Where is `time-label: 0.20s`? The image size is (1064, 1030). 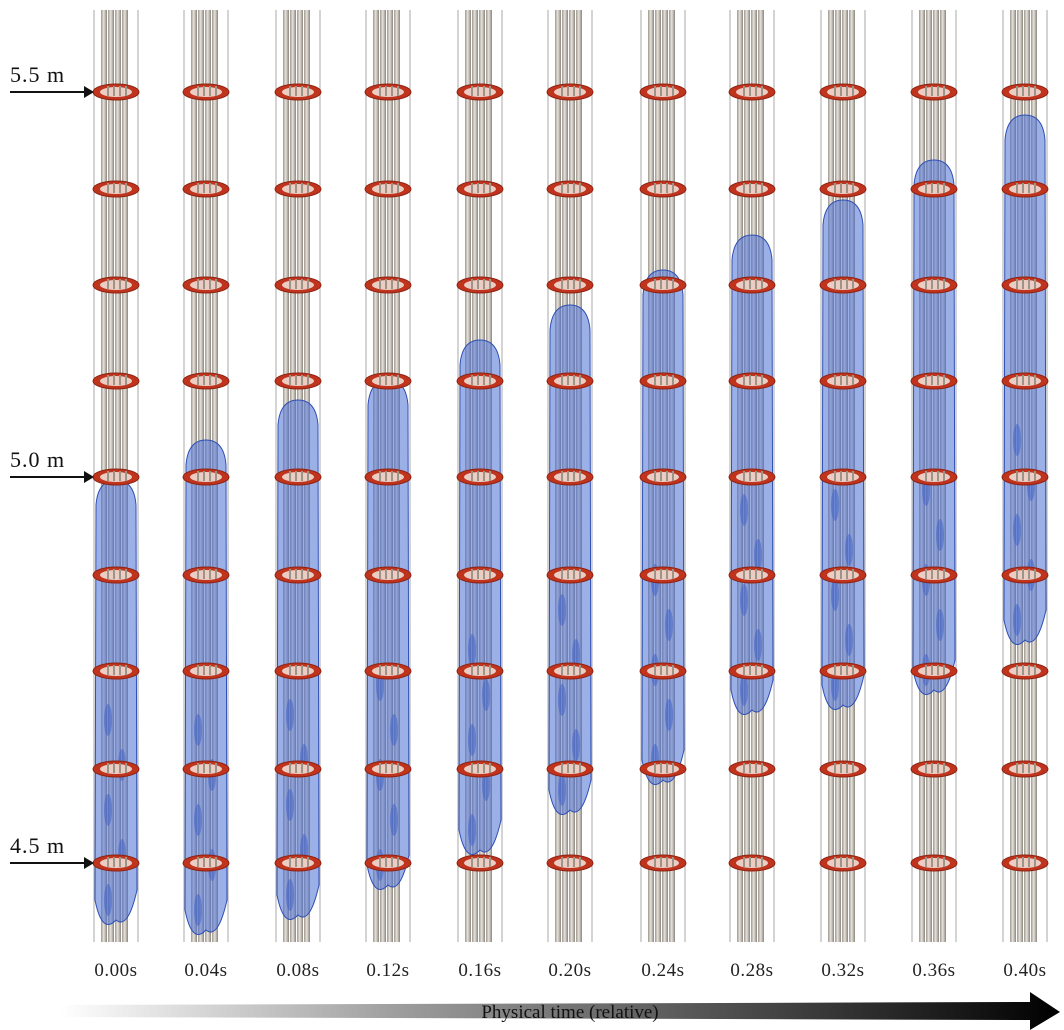 time-label: 0.20s is located at coordinates (570, 970).